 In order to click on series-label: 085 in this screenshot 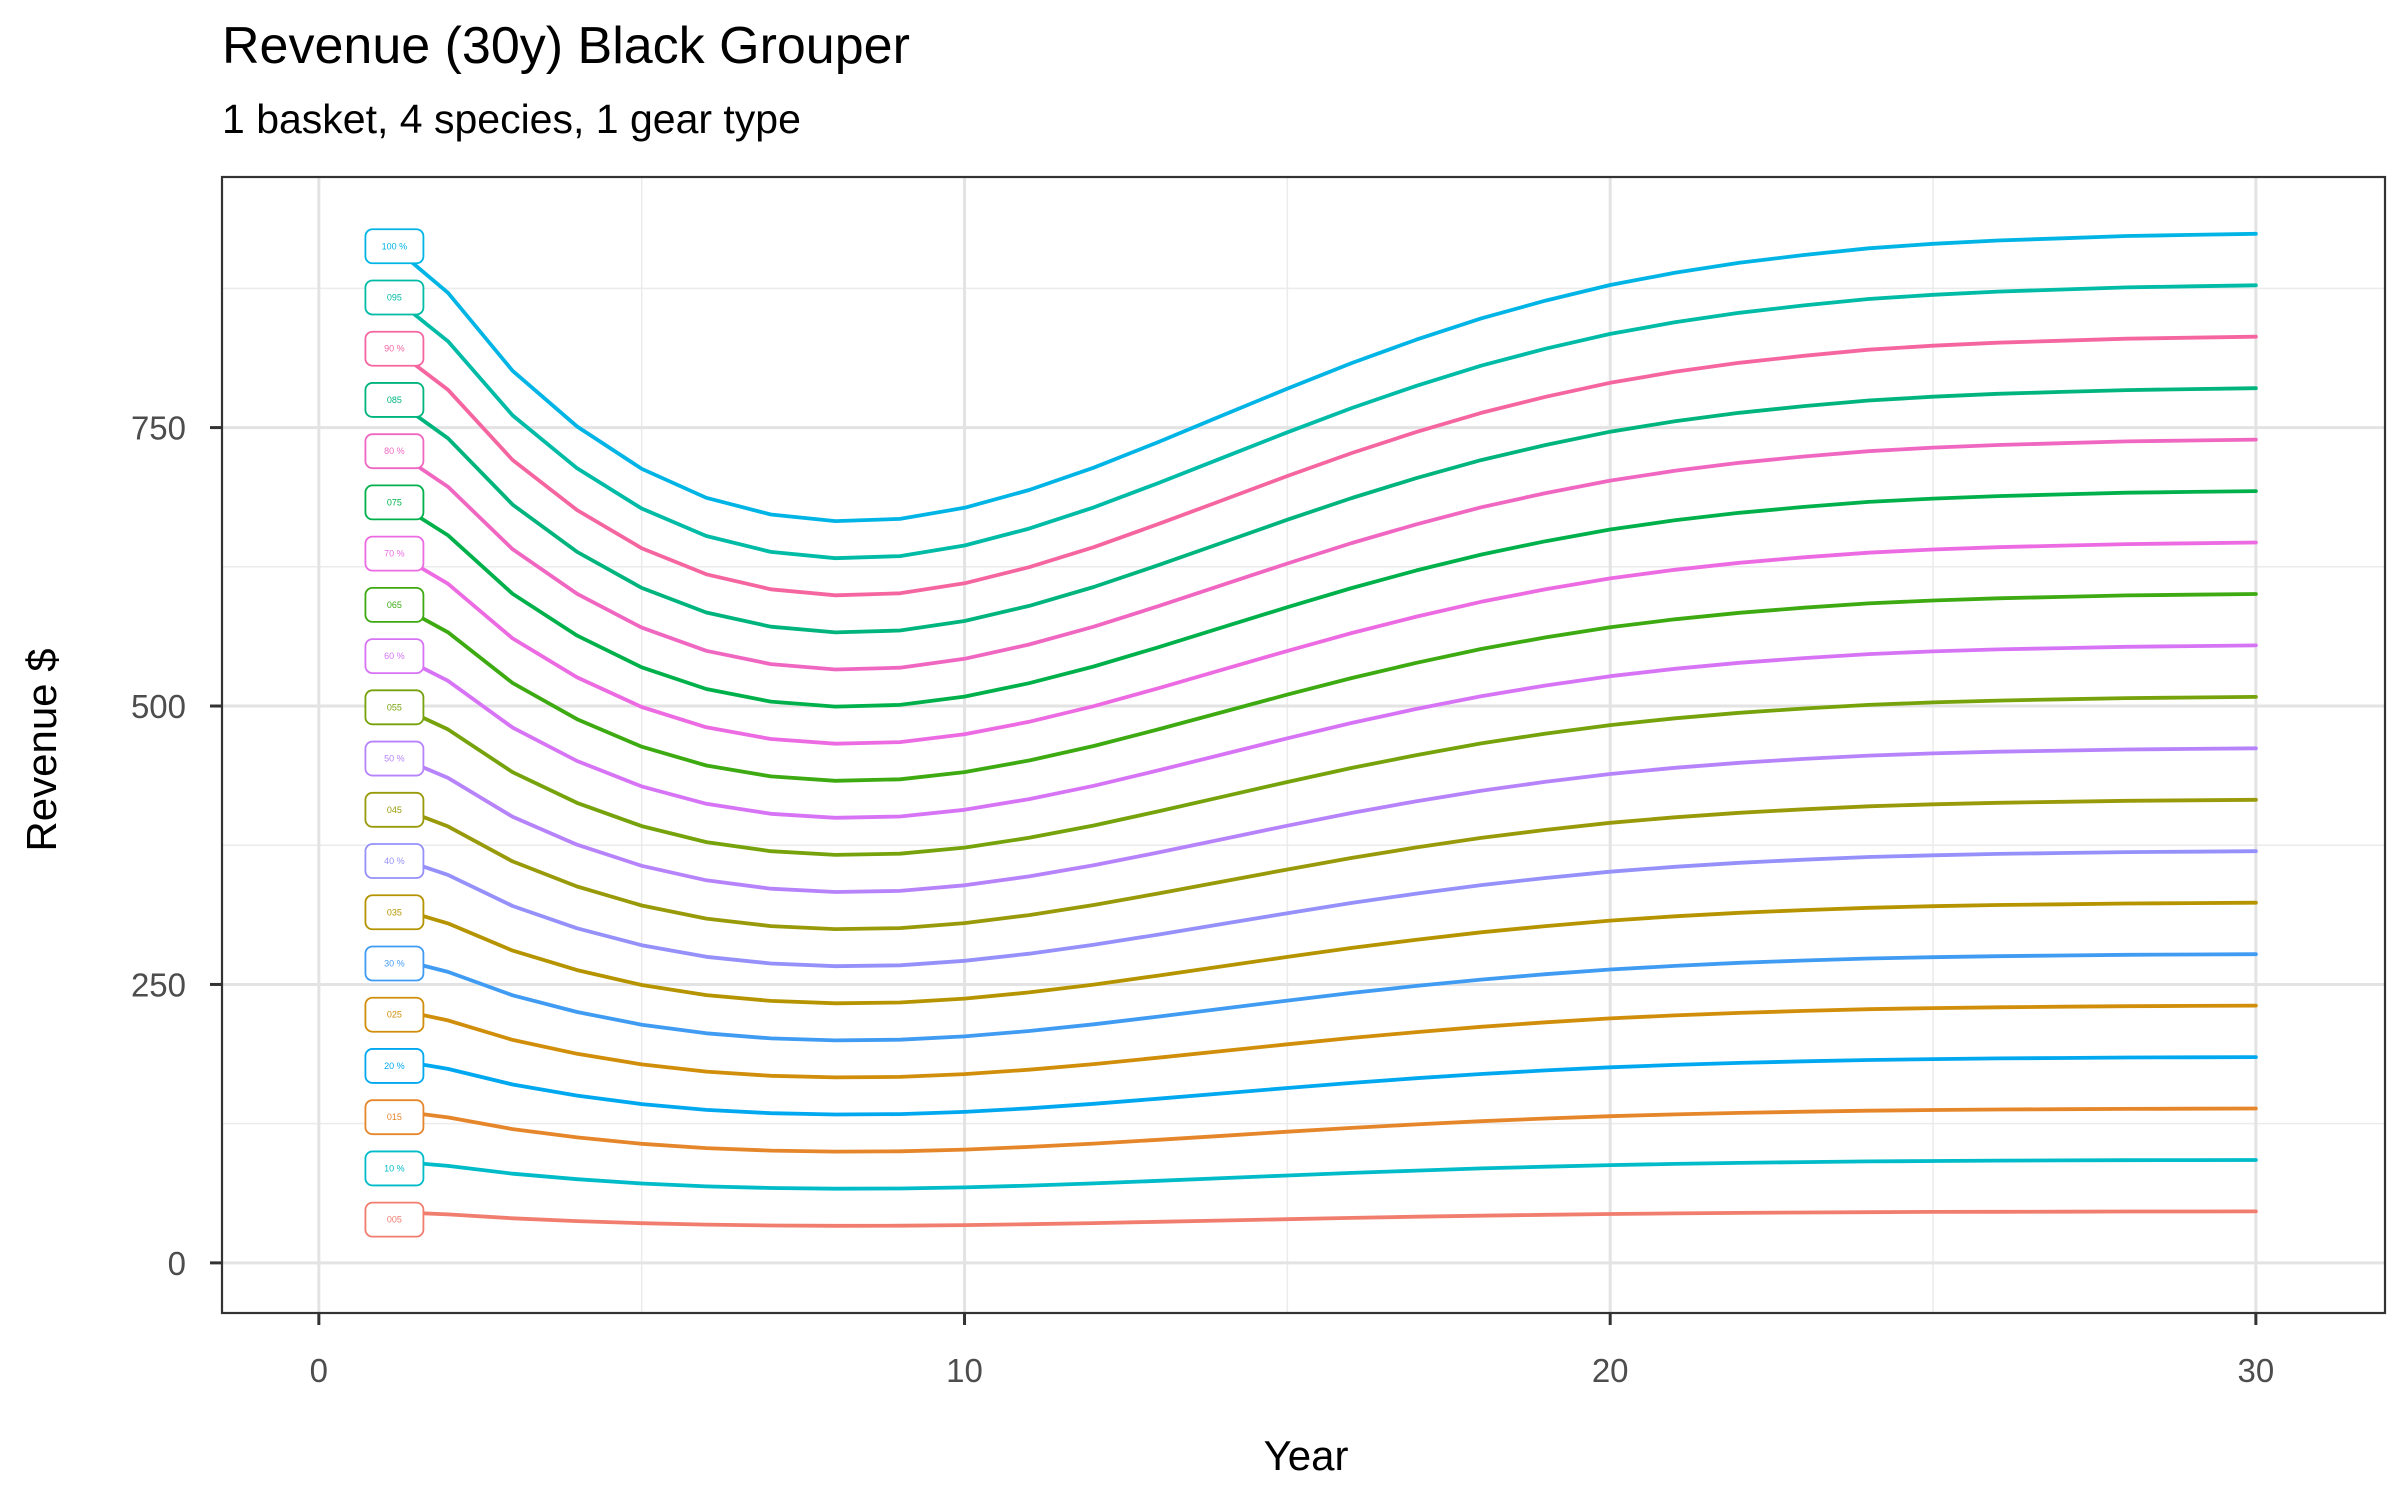, I will do `click(394, 400)`.